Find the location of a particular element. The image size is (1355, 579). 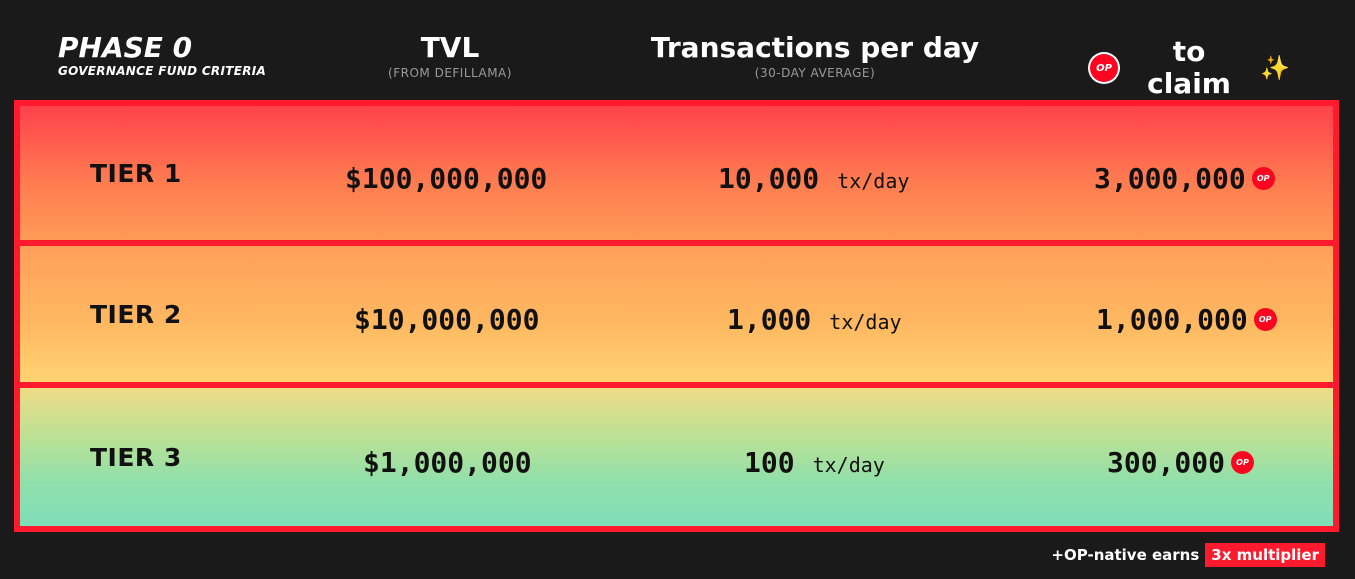

tx-value: 100 tx/day is located at coordinates (814, 462).